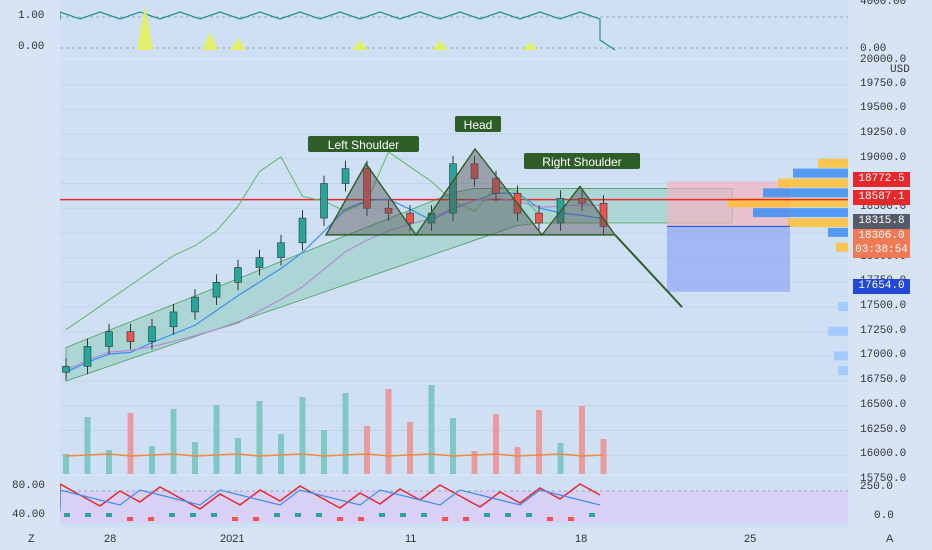 The height and width of the screenshot is (550, 932). I want to click on bottom-right-tick: 250.0, so click(877, 487).